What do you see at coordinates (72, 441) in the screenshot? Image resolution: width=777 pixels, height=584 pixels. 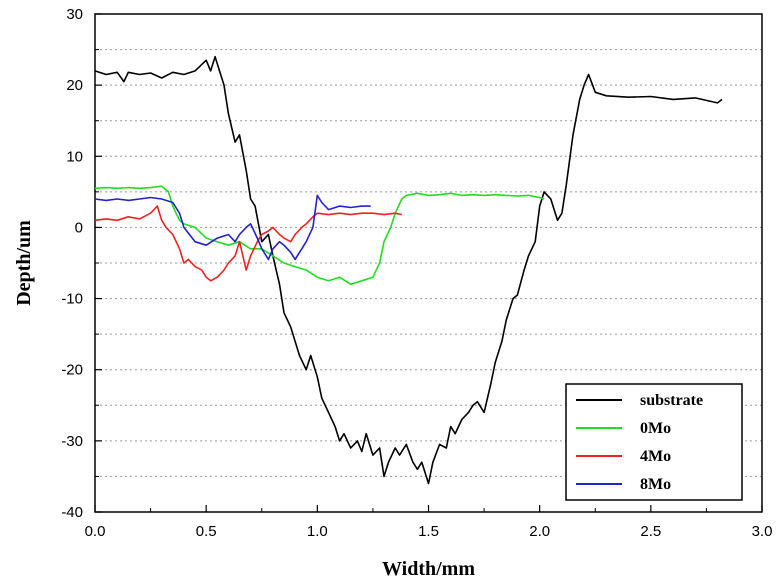 I see `y-tick-label: -30` at bounding box center [72, 441].